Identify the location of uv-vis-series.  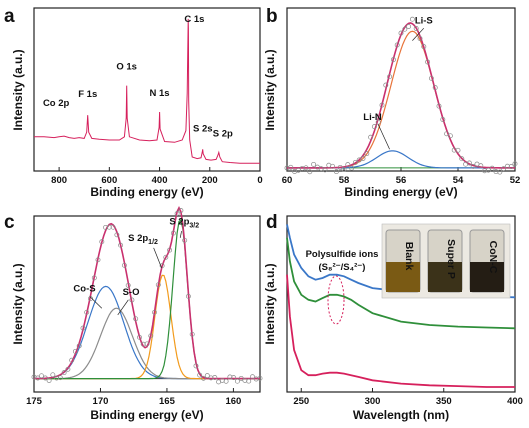
(401, 283).